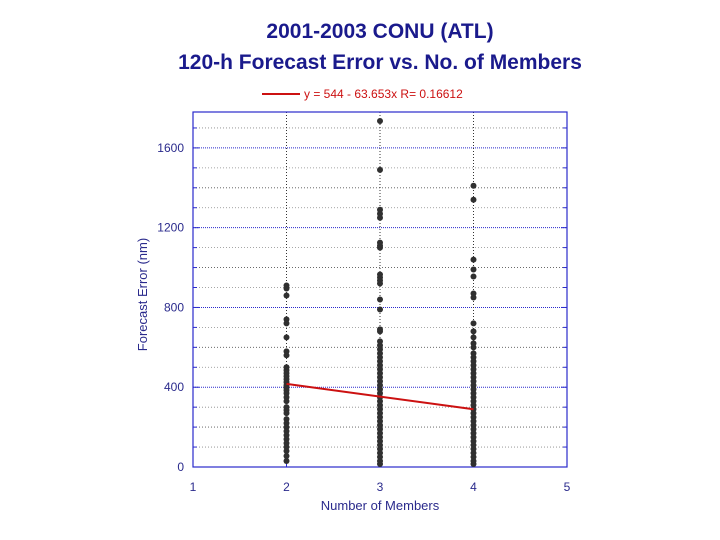 The height and width of the screenshot is (540, 720). What do you see at coordinates (380, 31) in the screenshot?
I see `chart-title: 2001-2003 CONU (ATL)` at bounding box center [380, 31].